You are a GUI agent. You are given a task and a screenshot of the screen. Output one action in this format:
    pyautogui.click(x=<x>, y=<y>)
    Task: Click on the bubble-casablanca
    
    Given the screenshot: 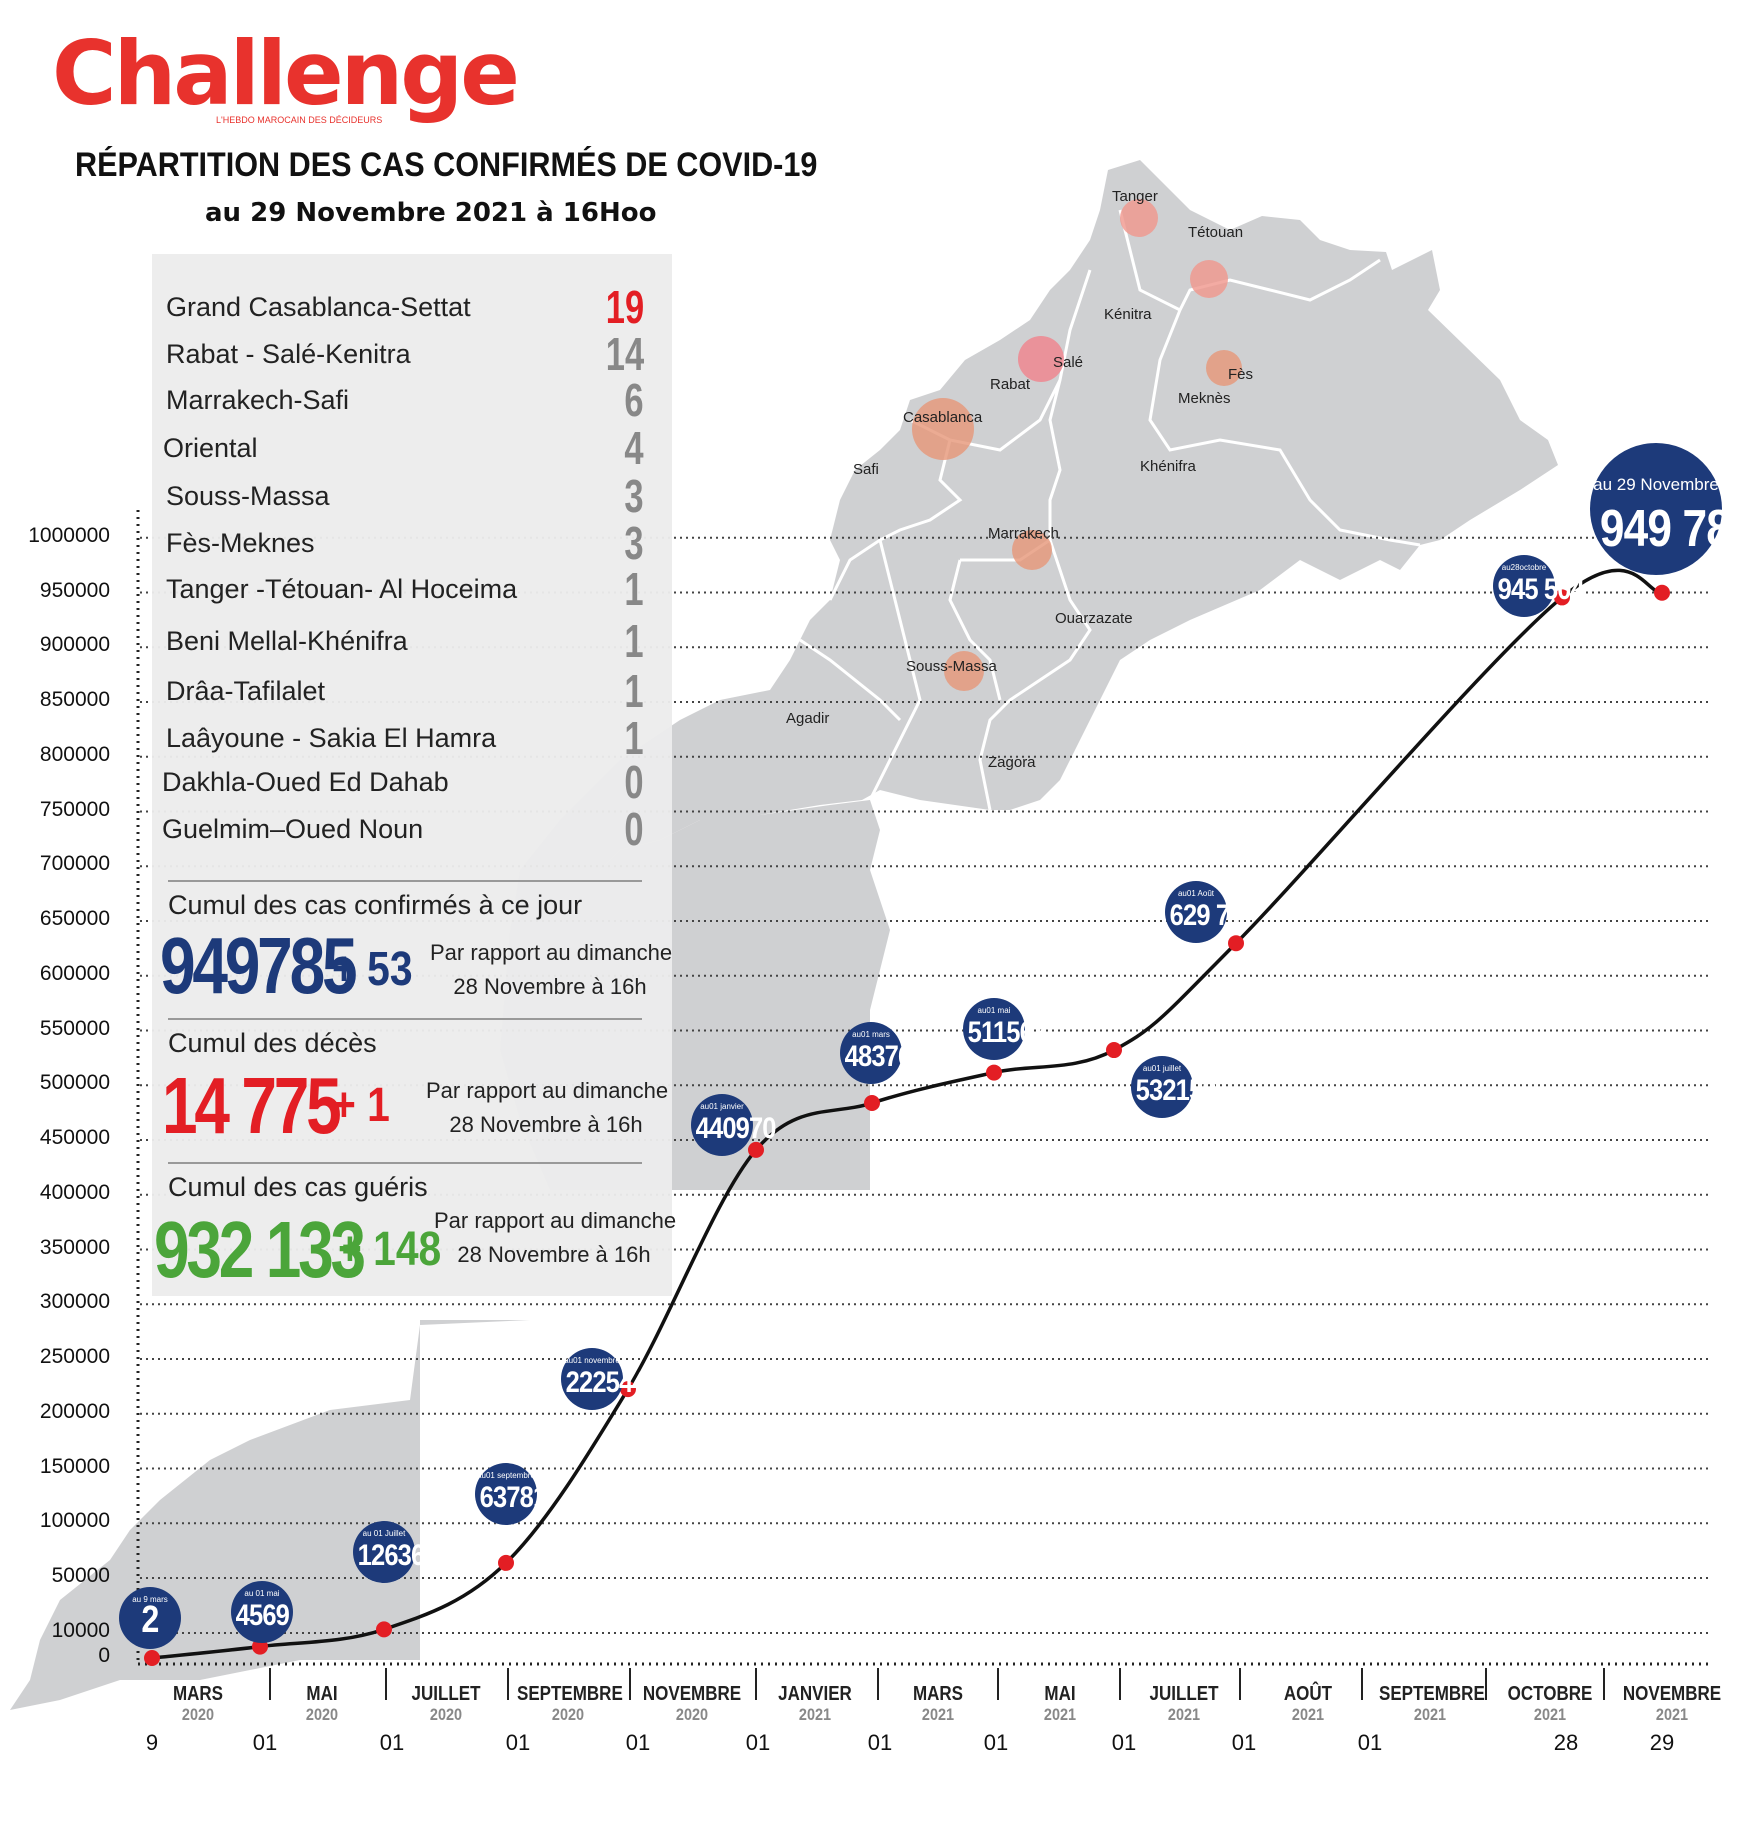 What is the action you would take?
    pyautogui.click(x=943, y=429)
    